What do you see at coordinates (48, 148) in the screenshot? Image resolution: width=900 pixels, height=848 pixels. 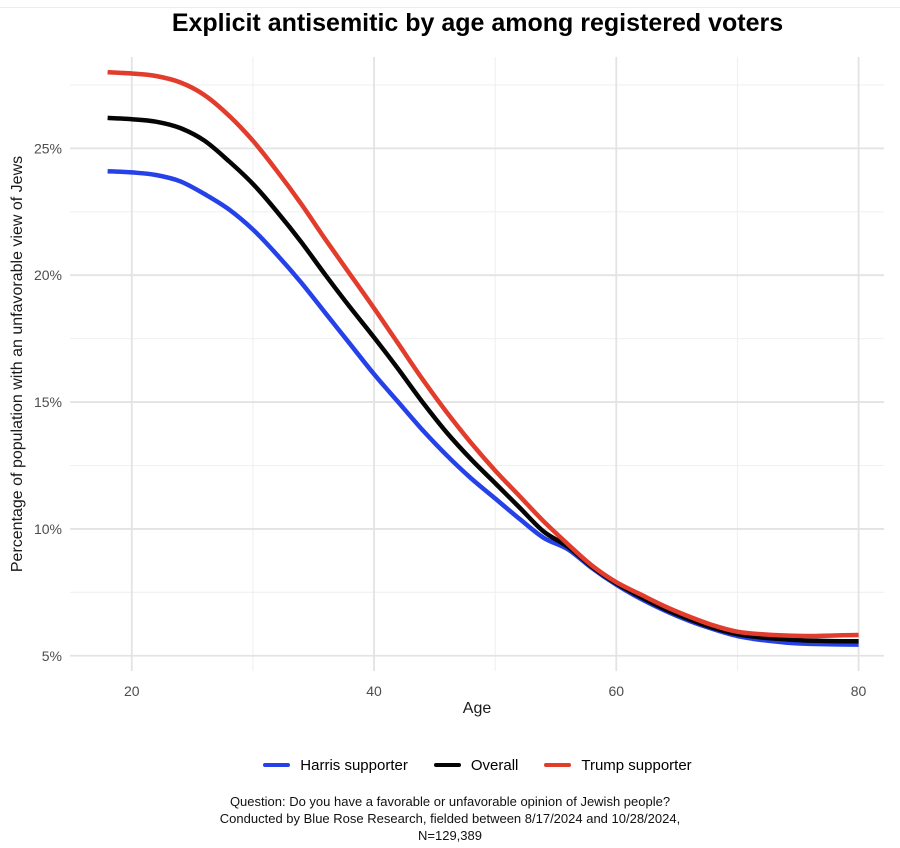 I see `y-tick-label: 25%` at bounding box center [48, 148].